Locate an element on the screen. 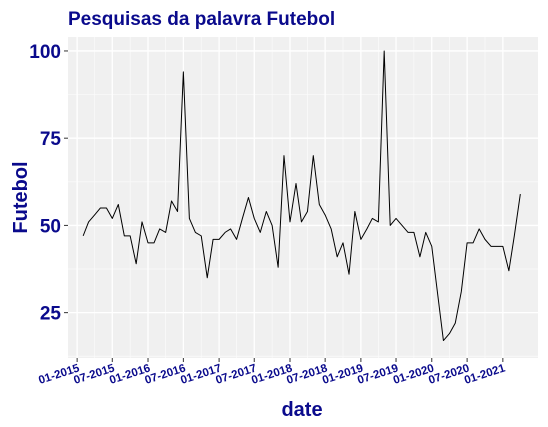 The image size is (548, 427). x-tick-label: 01-2021 is located at coordinates (485, 374).